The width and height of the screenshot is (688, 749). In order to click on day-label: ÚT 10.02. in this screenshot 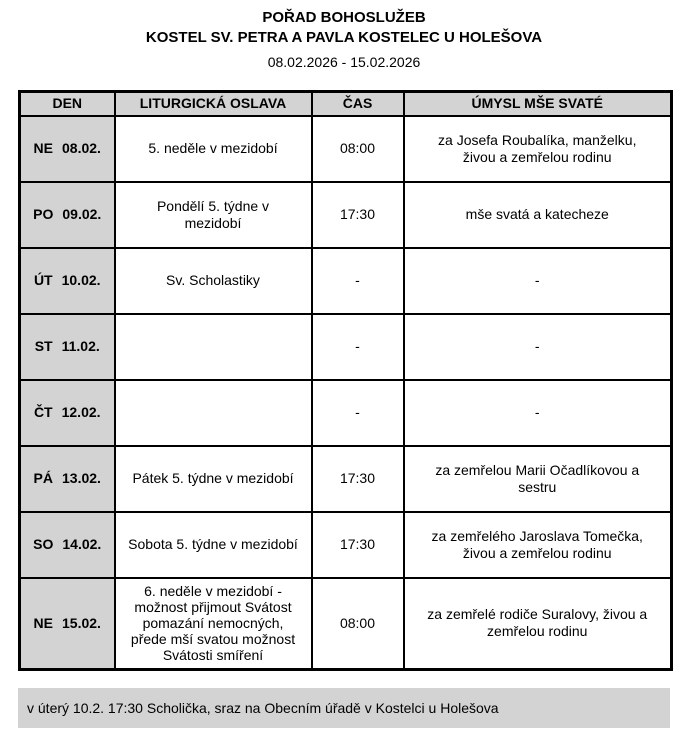, I will do `click(67, 280)`.